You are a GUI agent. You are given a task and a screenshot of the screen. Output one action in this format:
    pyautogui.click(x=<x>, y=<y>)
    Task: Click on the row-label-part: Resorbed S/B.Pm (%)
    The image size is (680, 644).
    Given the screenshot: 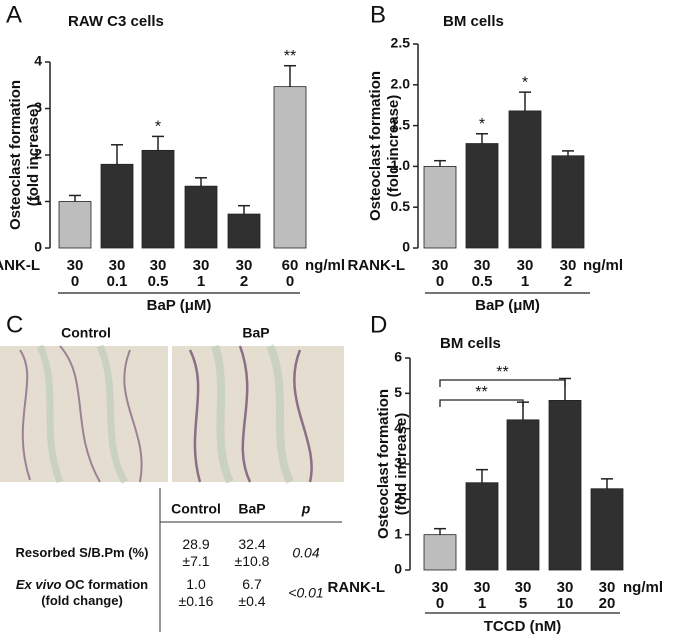 What is the action you would take?
    pyautogui.click(x=82, y=552)
    